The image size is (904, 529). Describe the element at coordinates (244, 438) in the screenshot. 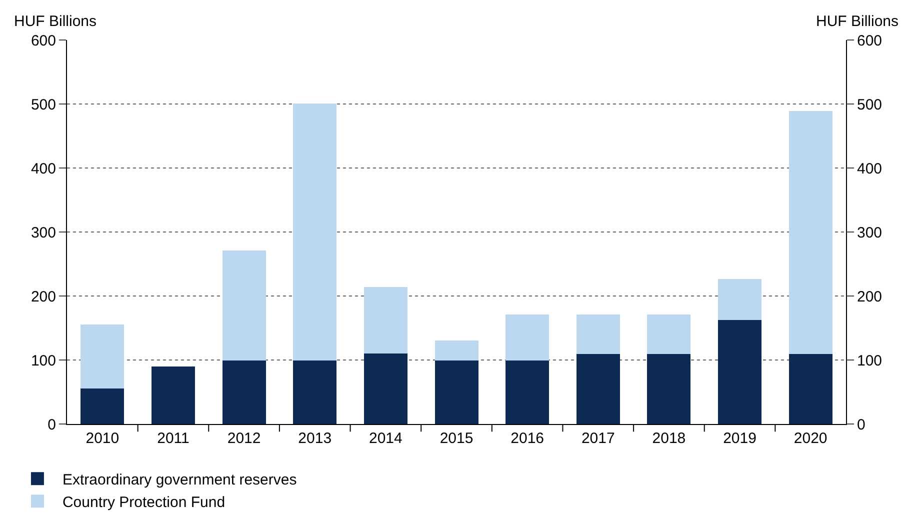

I see `x-tick-label: 2012` at that location.